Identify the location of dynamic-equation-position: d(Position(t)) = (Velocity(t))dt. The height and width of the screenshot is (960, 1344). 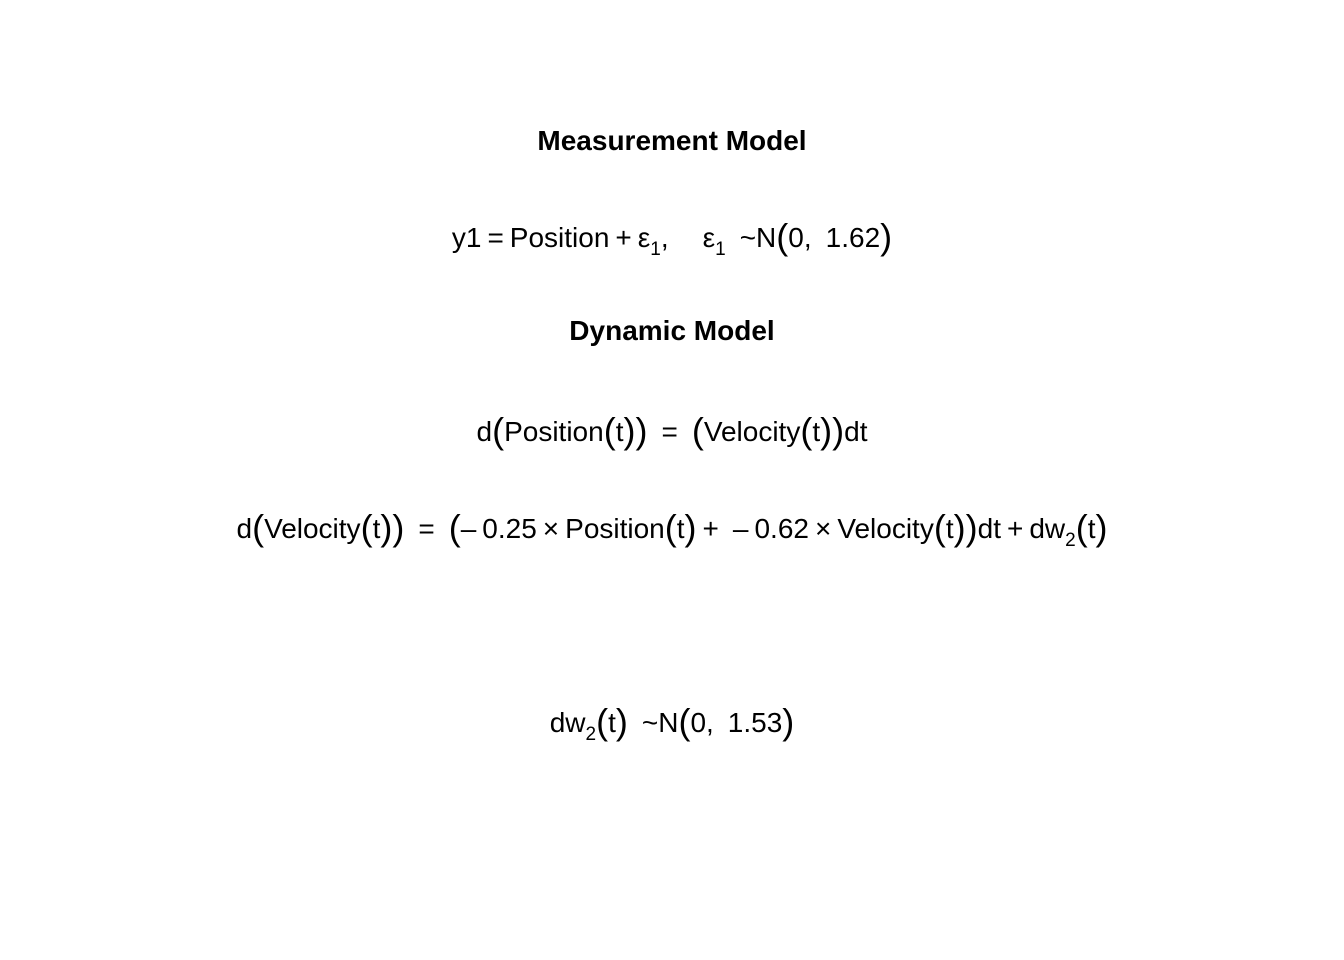
(672, 431).